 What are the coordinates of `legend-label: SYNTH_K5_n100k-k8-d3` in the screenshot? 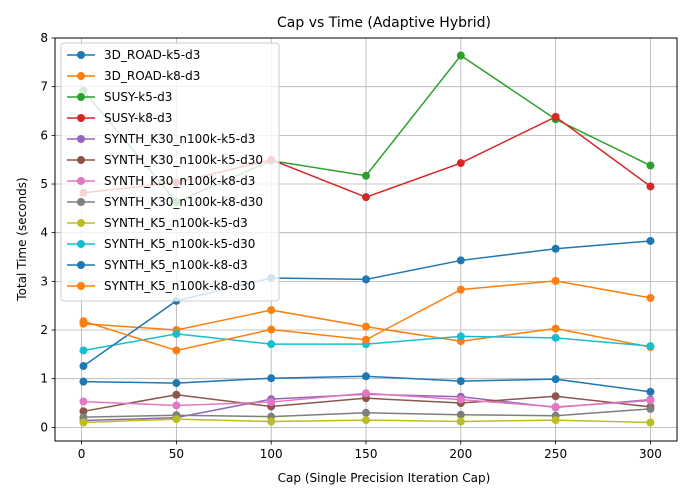 It's located at (176, 265).